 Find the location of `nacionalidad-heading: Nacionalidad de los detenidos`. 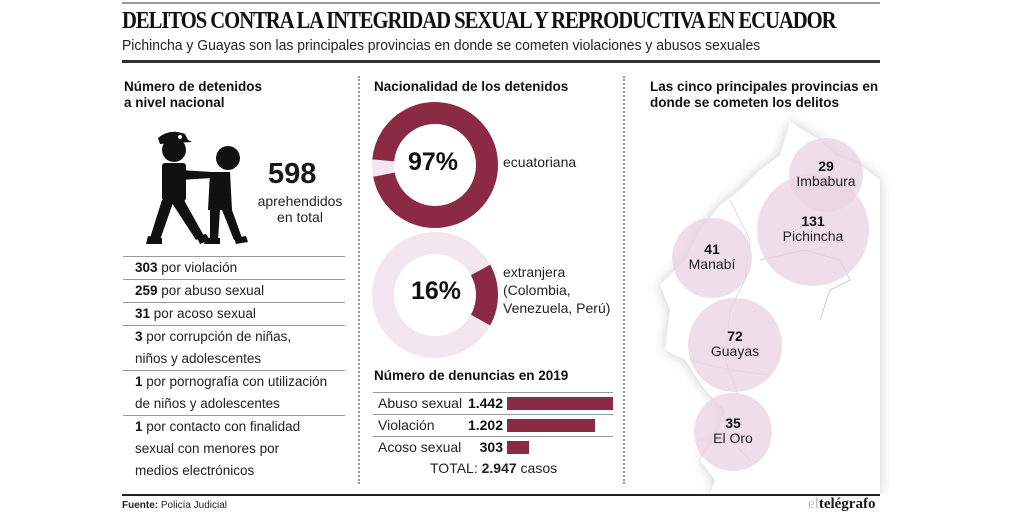

nacionalidad-heading: Nacionalidad de los detenidos is located at coordinates (471, 86).